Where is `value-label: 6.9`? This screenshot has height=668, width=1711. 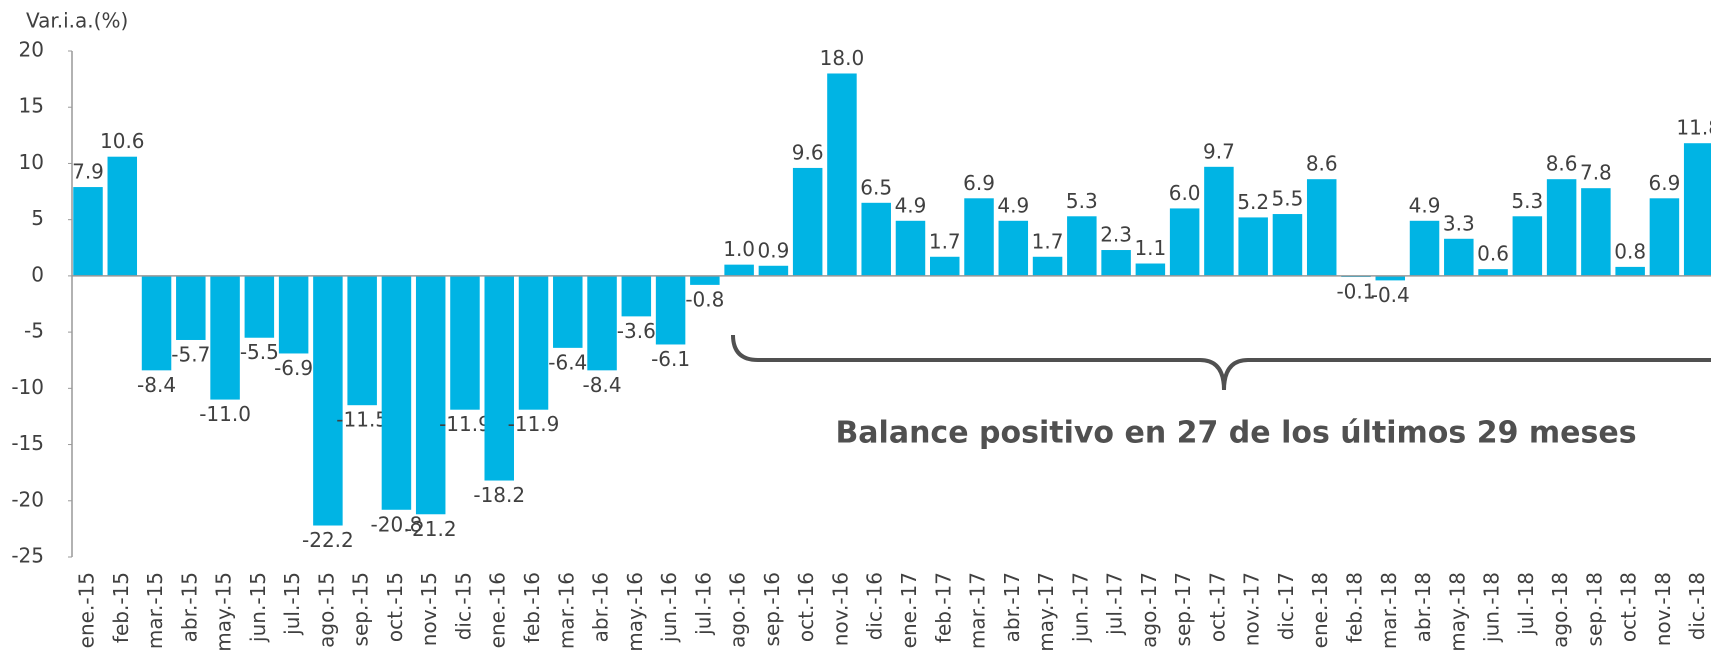
value-label: 6.9 is located at coordinates (1665, 183).